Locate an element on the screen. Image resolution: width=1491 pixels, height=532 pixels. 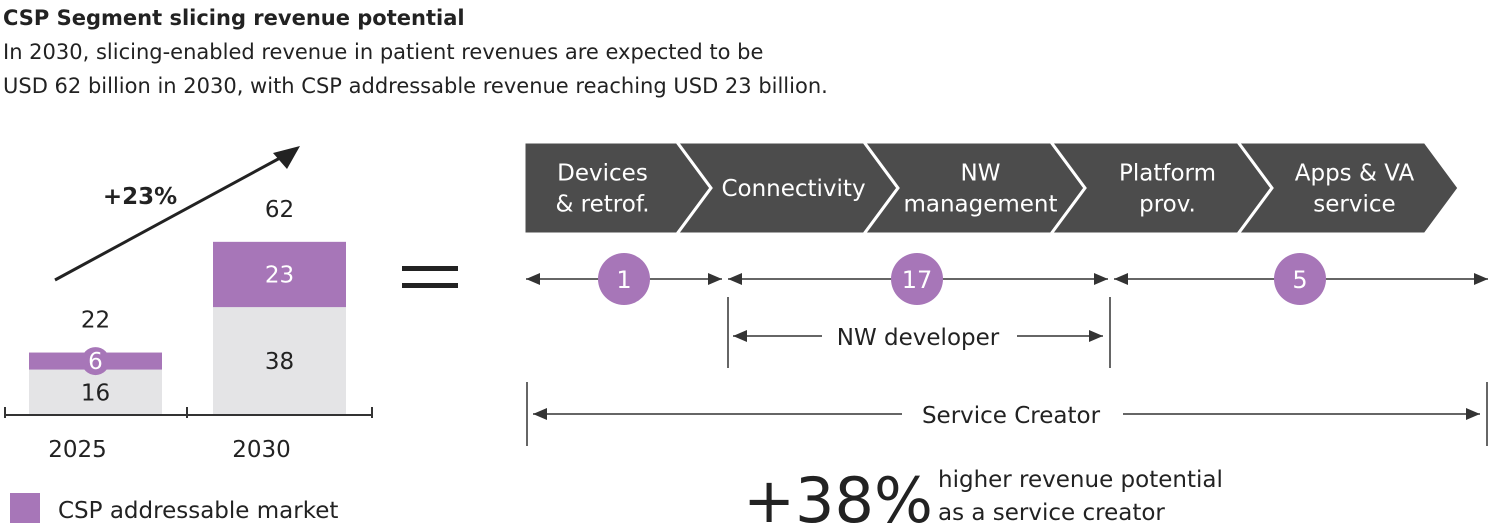
bar-addressable-2030 is located at coordinates (279, 274).